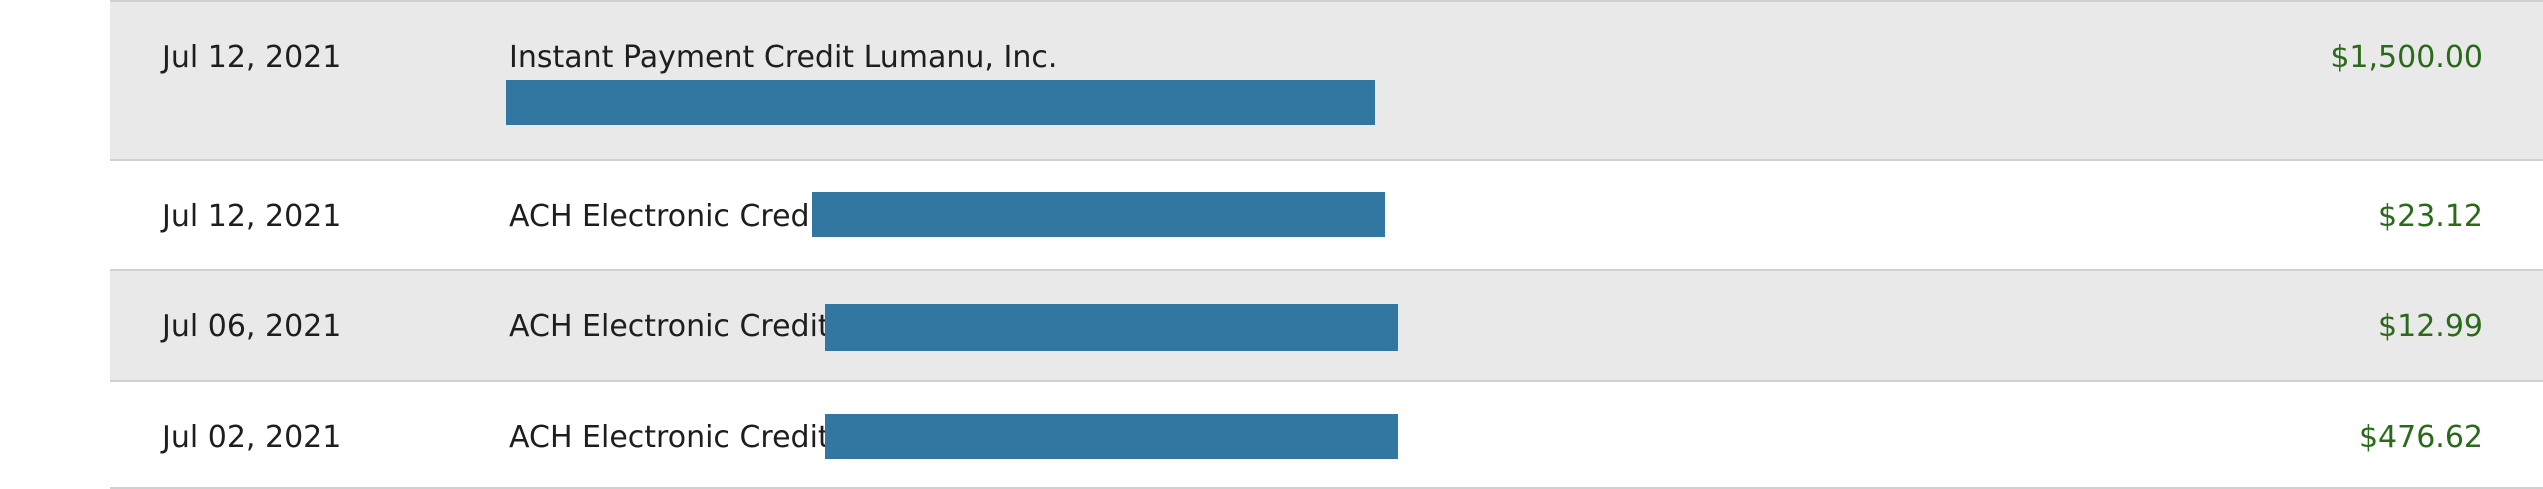 The image size is (2543, 489). What do you see at coordinates (2430, 216) in the screenshot?
I see `amount: $23.12` at bounding box center [2430, 216].